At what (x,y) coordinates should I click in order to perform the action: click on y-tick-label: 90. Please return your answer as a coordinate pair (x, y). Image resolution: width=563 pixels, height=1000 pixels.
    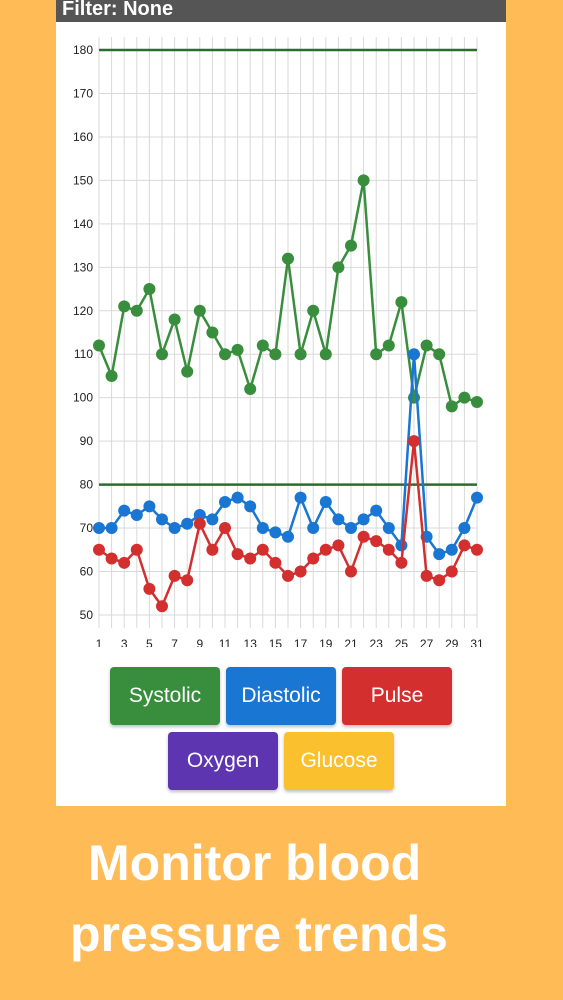
    Looking at the image, I should click on (87, 441).